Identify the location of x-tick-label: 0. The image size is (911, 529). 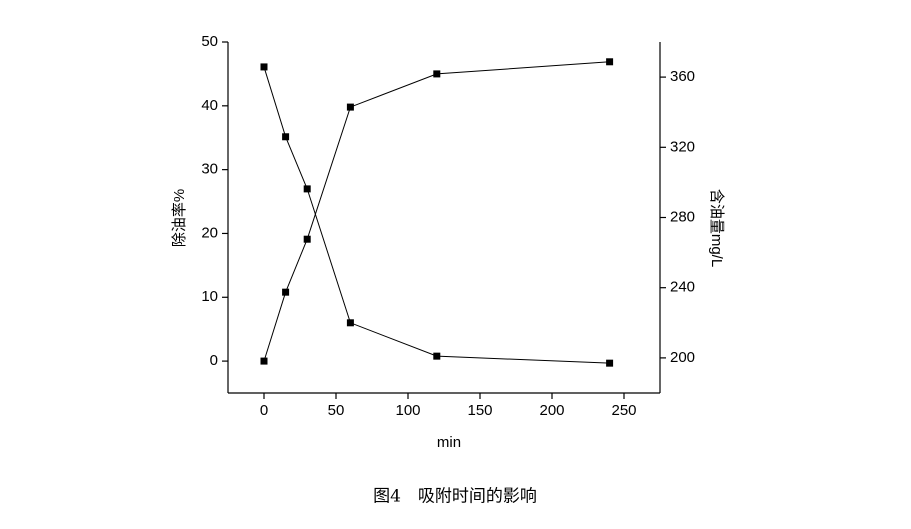
(264, 410).